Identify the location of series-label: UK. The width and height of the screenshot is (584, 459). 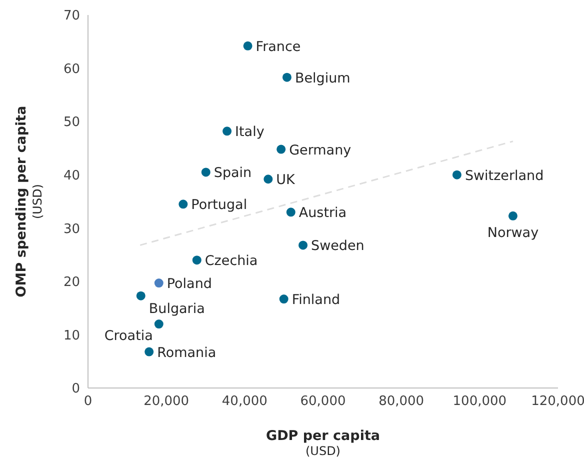
(286, 180).